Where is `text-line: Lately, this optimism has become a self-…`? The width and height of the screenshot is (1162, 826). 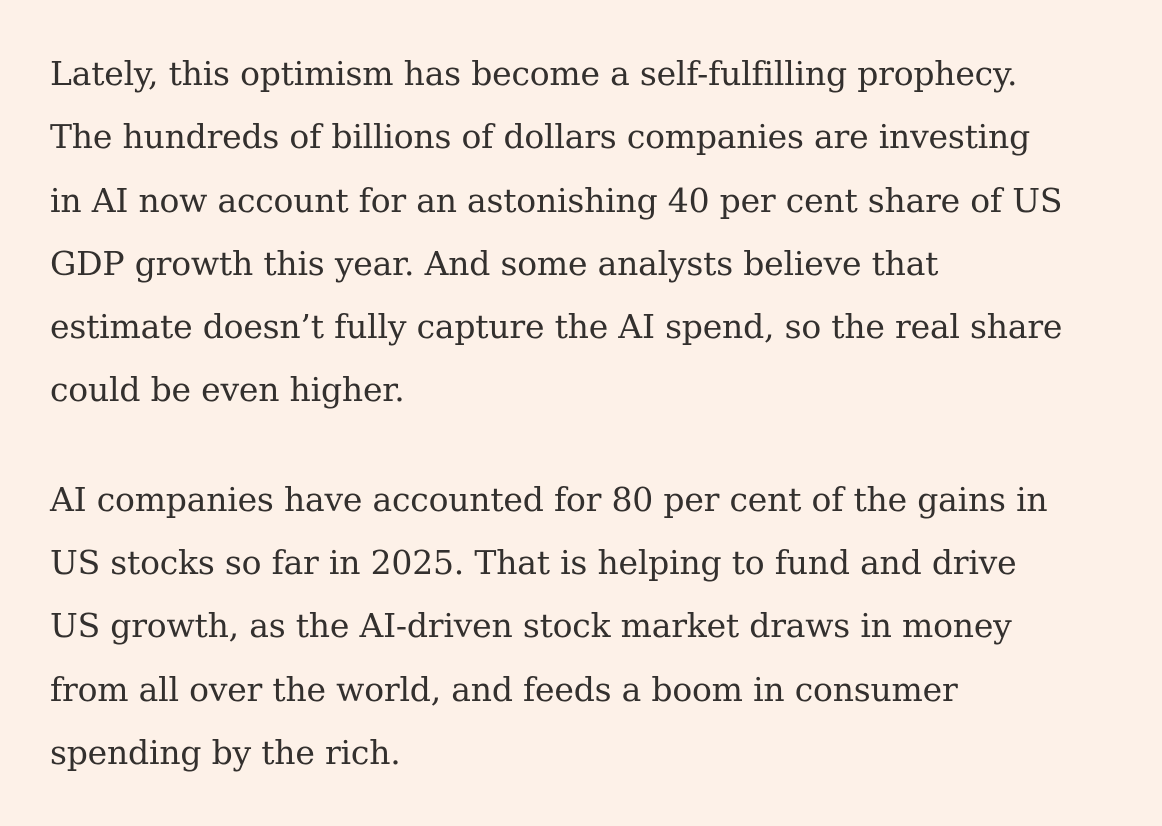 text-line: Lately, this optimism has become a self-… is located at coordinates (534, 73).